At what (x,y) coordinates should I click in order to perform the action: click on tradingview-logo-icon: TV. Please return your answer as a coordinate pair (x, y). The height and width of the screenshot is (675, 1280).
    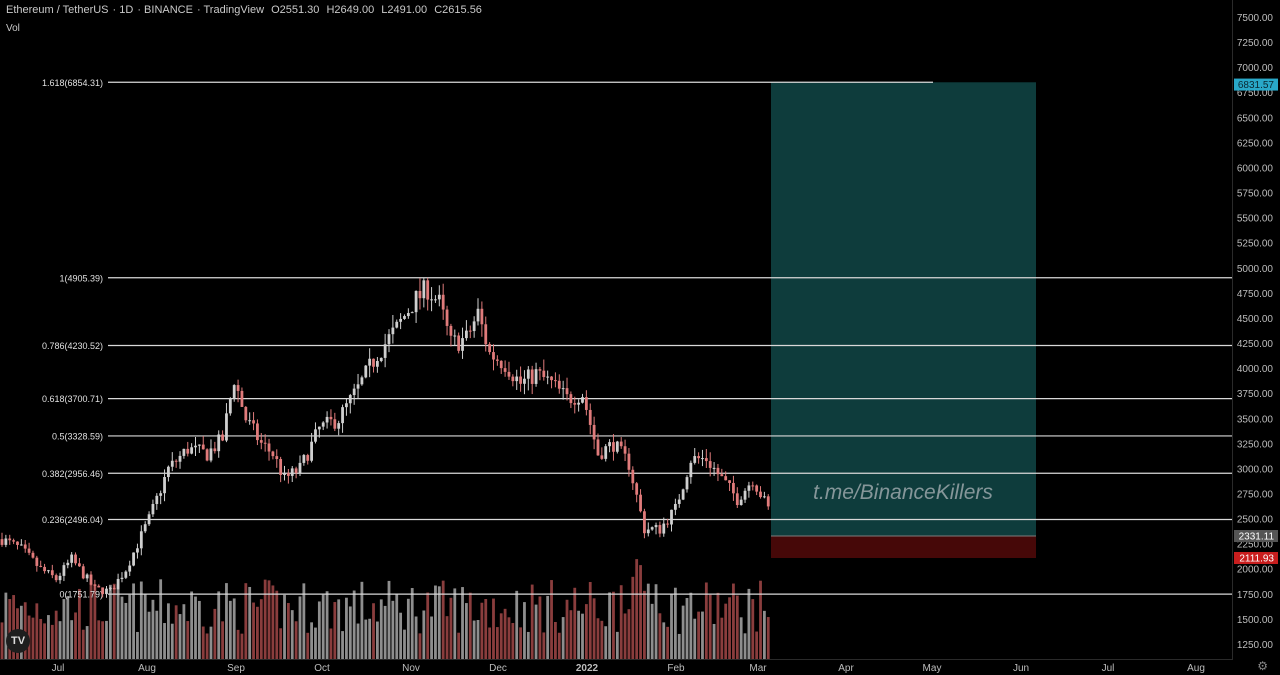
    Looking at the image, I should click on (18, 641).